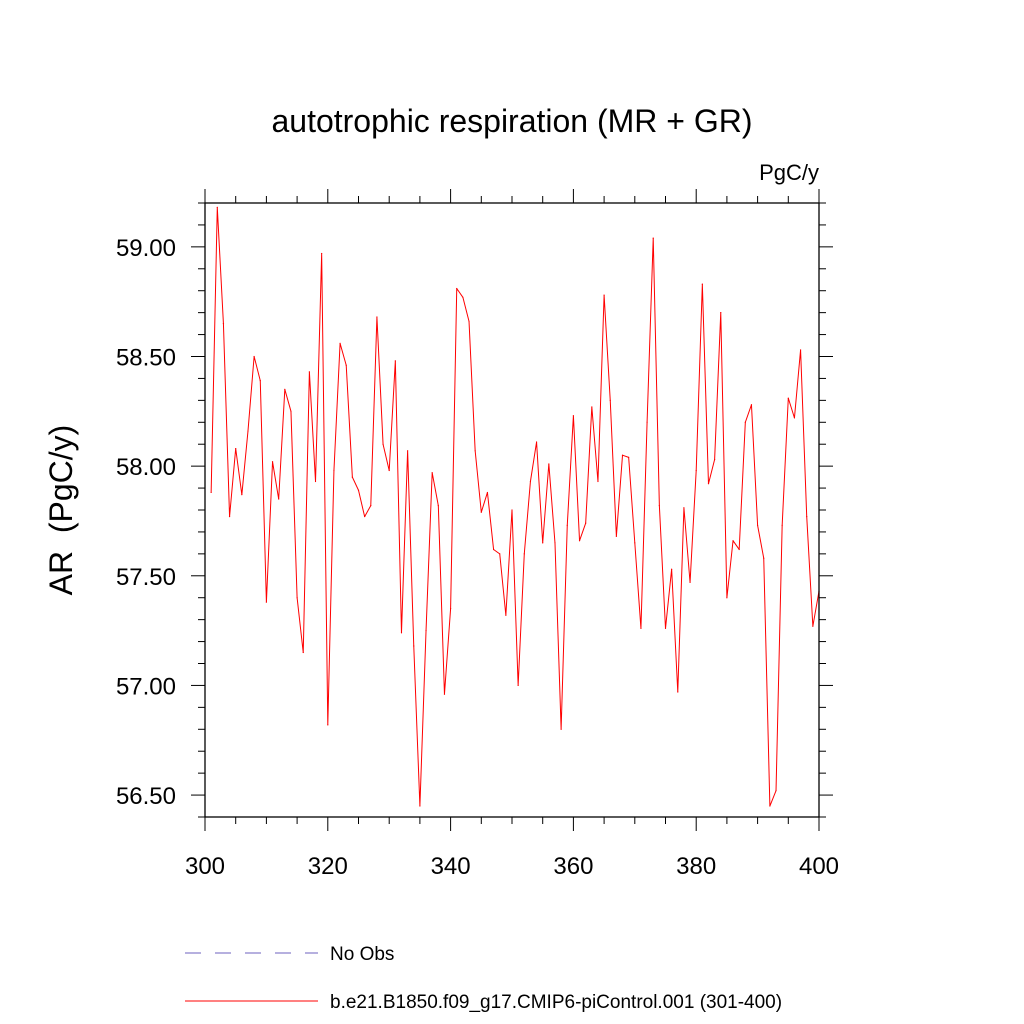 Image resolution: width=1024 pixels, height=1024 pixels. Describe the element at coordinates (512, 866) in the screenshot. I see `x-tick-labels: 300 320 340 360 380 400` at that location.